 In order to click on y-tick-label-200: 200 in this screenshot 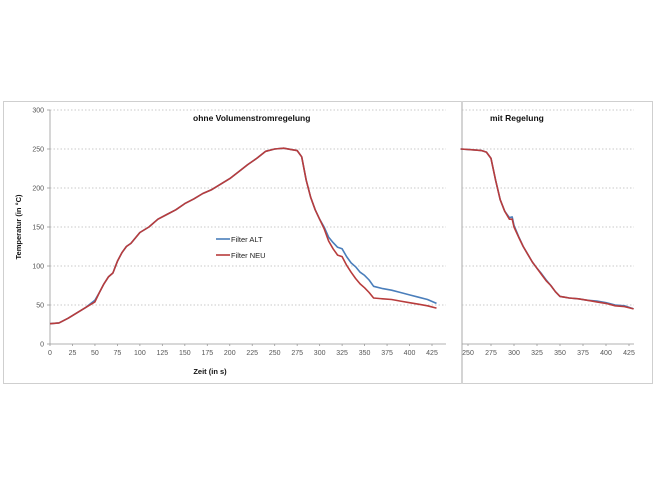, I will do `click(38, 189)`.